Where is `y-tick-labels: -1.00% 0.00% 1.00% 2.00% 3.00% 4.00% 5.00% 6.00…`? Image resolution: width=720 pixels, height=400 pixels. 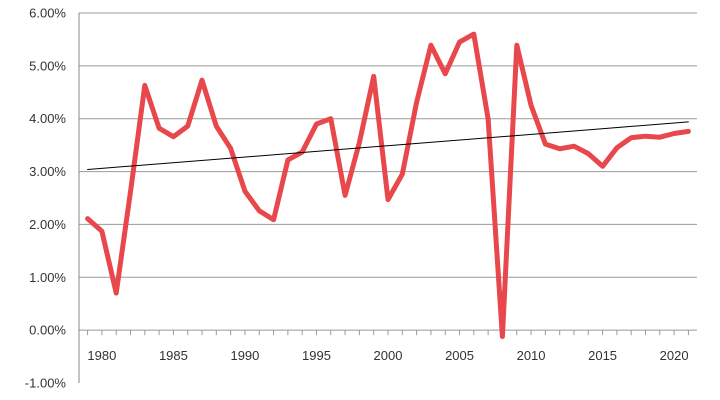
y-tick-labels: -1.00% 0.00% 1.00% 2.00% 3.00% 4.00% 5.00% 6.00… is located at coordinates (46, 198).